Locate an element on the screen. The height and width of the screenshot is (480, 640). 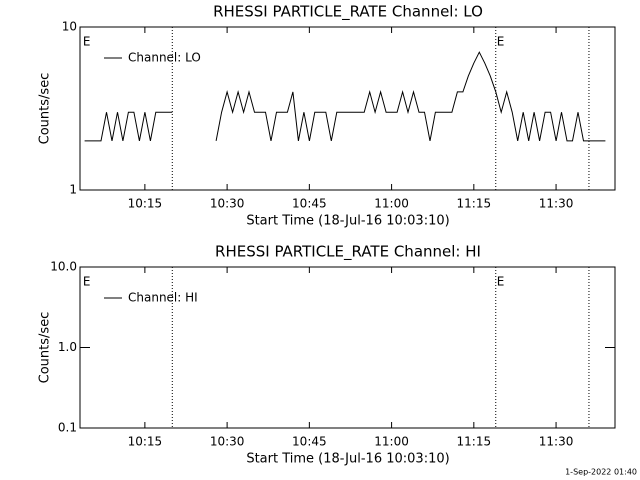
y-tick-label: 1.0 is located at coordinates (67, 347).